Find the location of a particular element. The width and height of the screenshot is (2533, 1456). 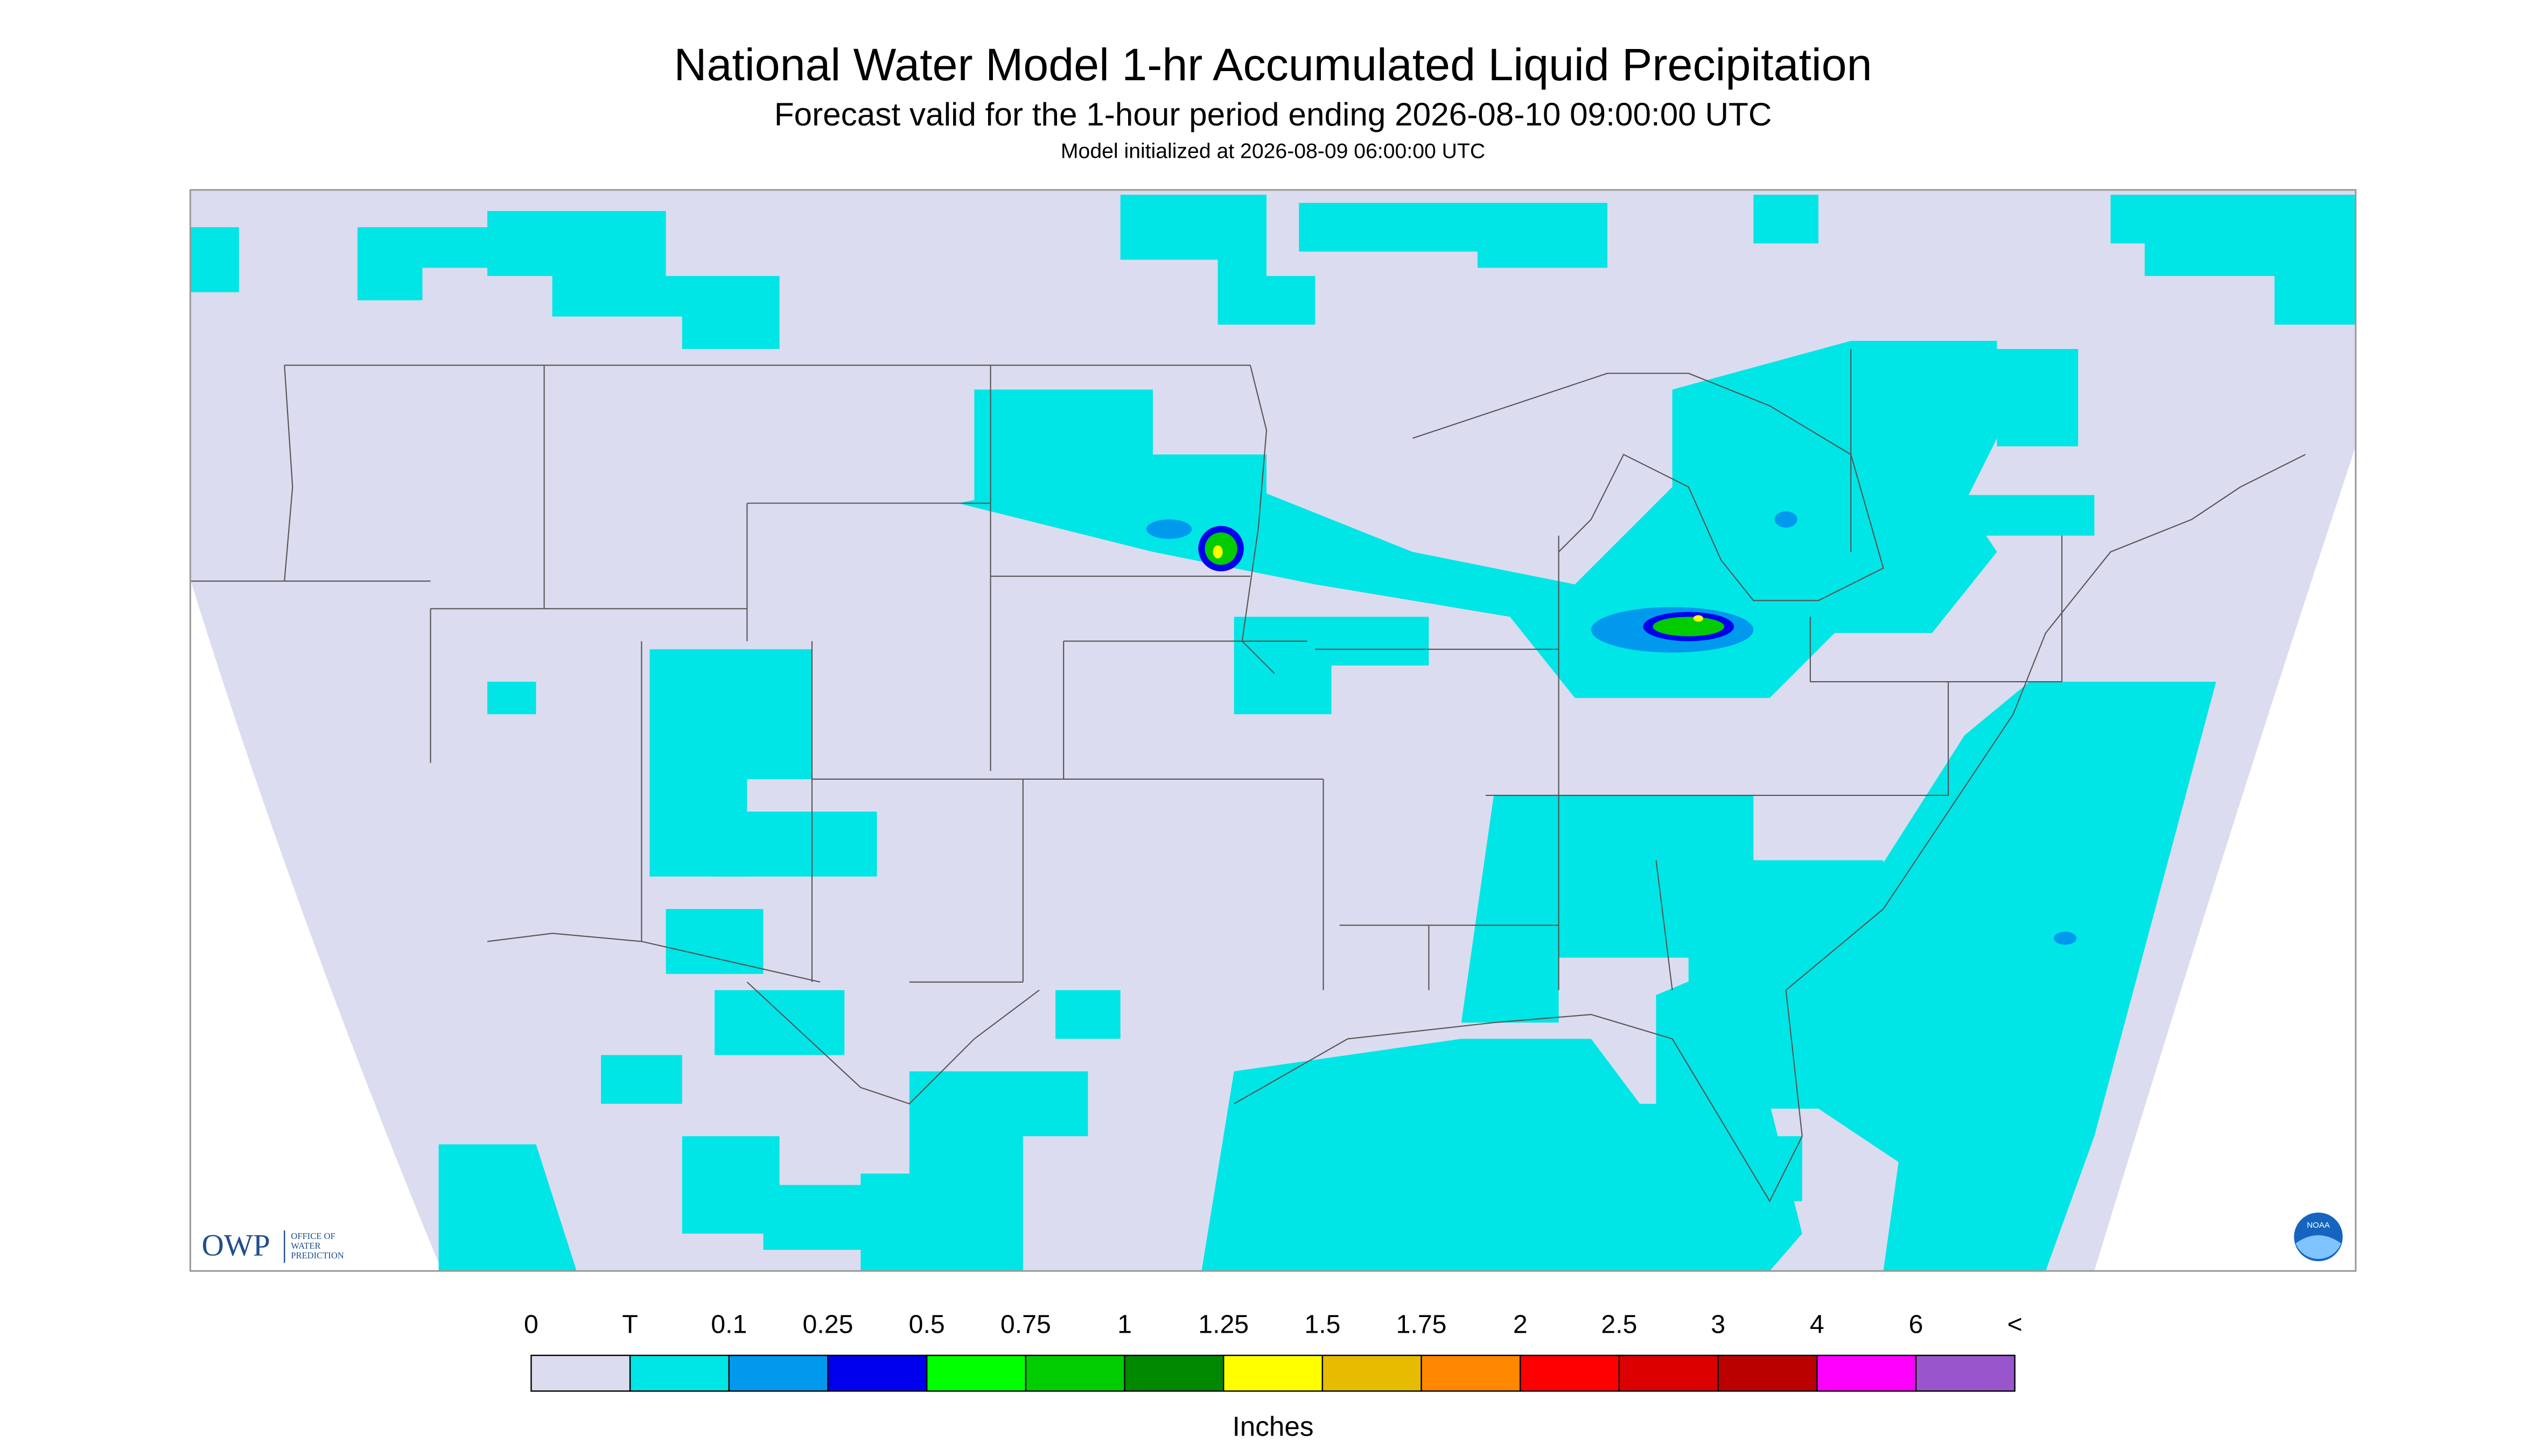

owp-logo-text: WATER is located at coordinates (306, 1246).